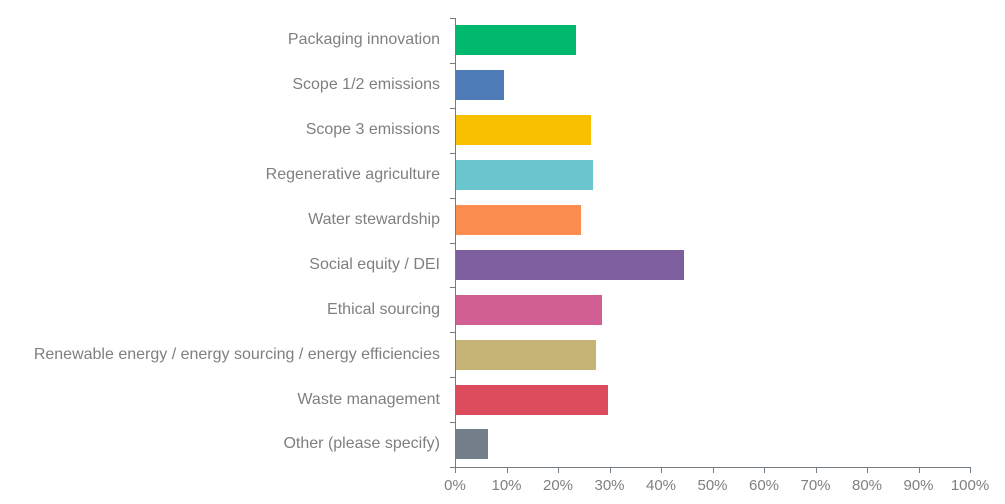  Describe the element at coordinates (661, 485) in the screenshot. I see `x-tick-label: 40%` at that location.